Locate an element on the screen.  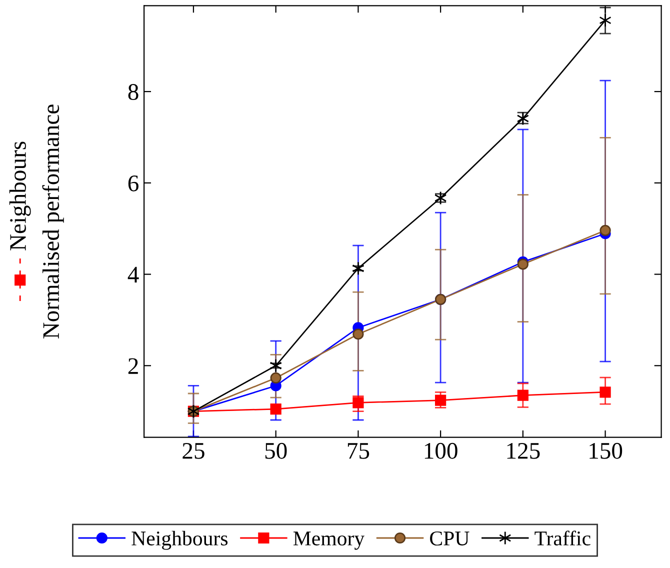
legend-label: CPU is located at coordinates (450, 538).